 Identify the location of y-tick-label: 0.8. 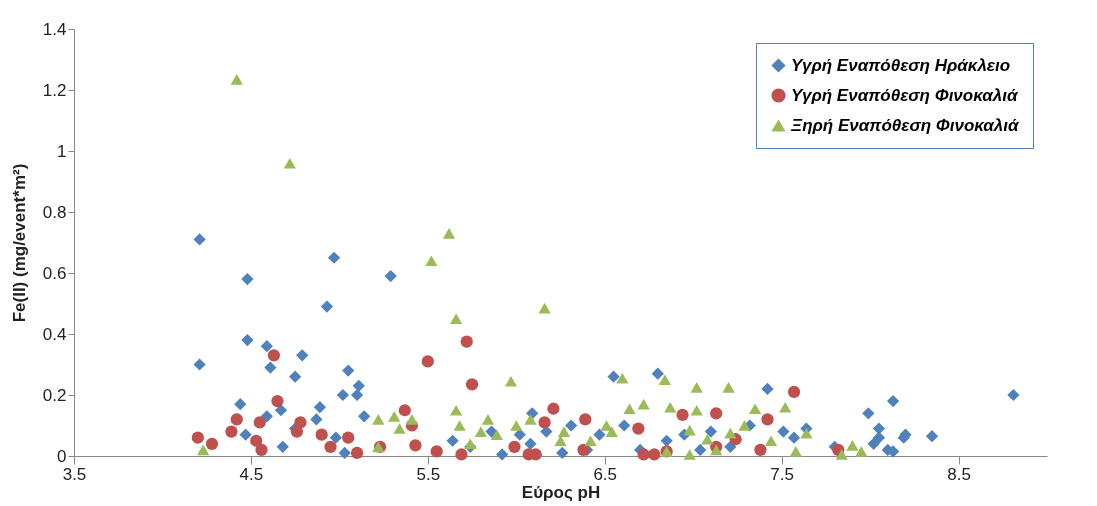
(54, 212).